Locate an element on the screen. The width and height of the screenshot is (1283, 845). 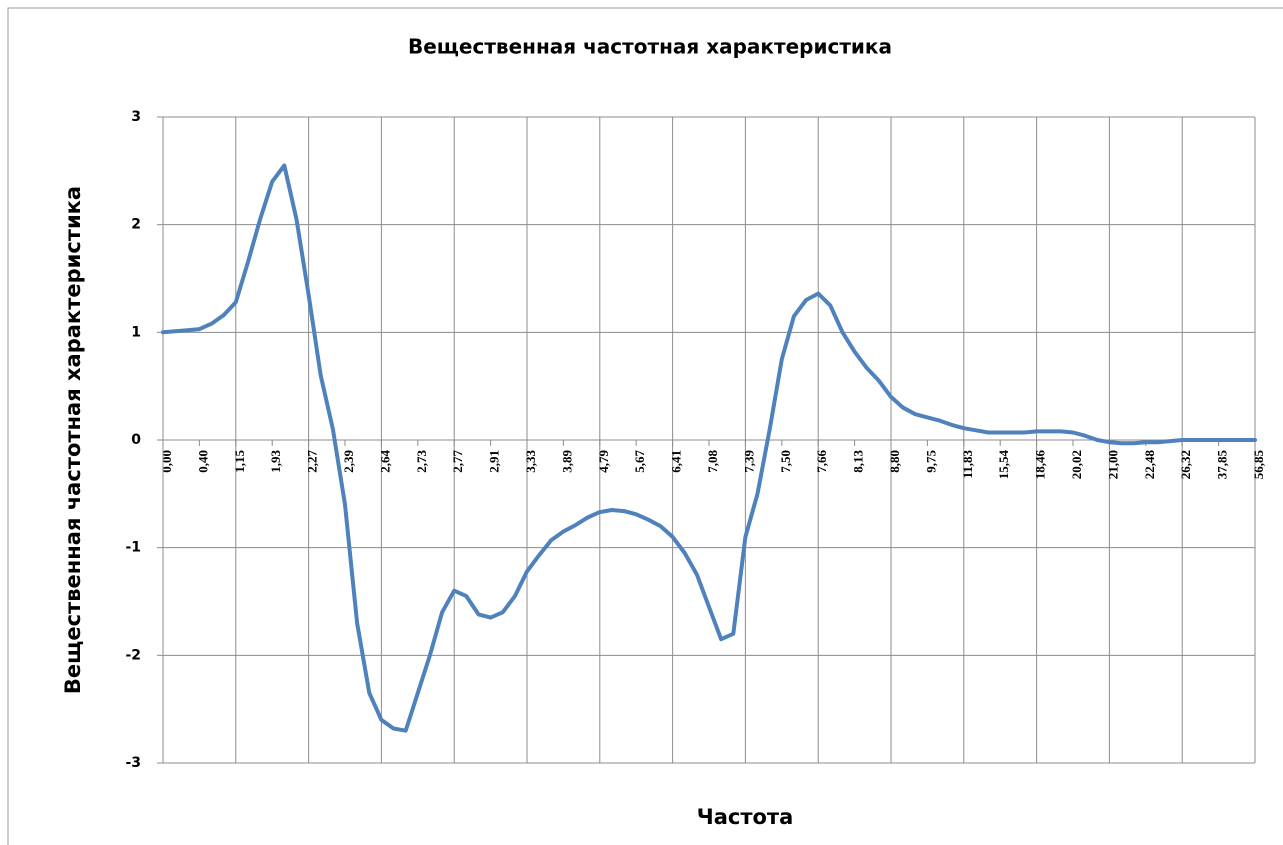
x-tick-label: 2,39 is located at coordinates (348, 461).